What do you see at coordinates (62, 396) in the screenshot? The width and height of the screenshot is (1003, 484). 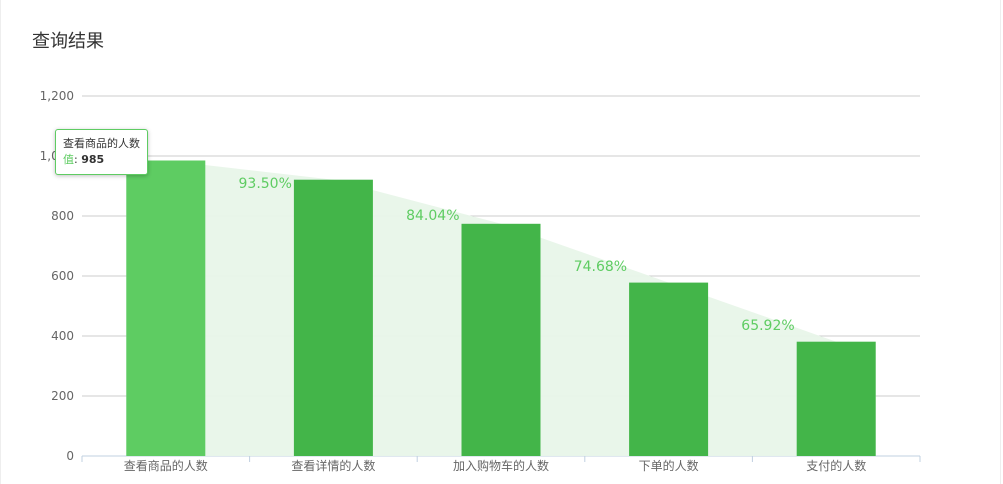 I see `y-tick-label: 200` at bounding box center [62, 396].